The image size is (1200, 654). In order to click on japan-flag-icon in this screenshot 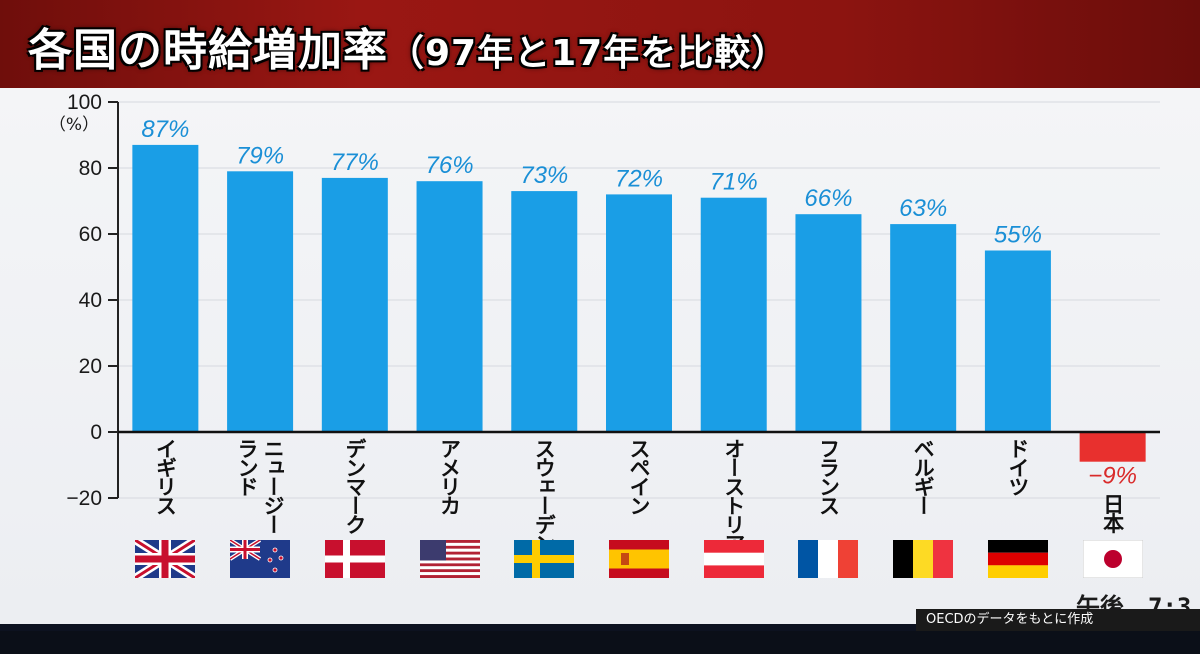, I will do `click(1113, 560)`.